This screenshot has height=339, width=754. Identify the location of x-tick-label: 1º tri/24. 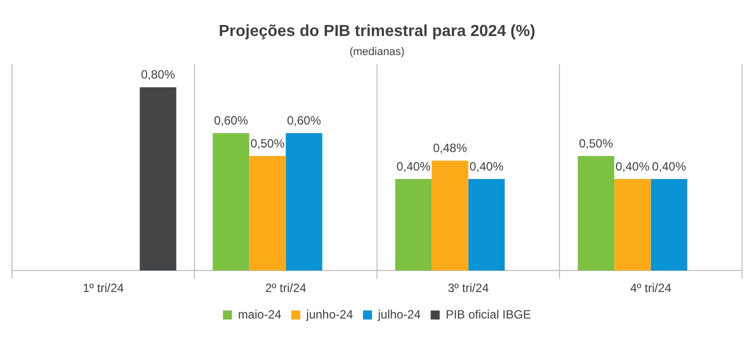
(103, 288).